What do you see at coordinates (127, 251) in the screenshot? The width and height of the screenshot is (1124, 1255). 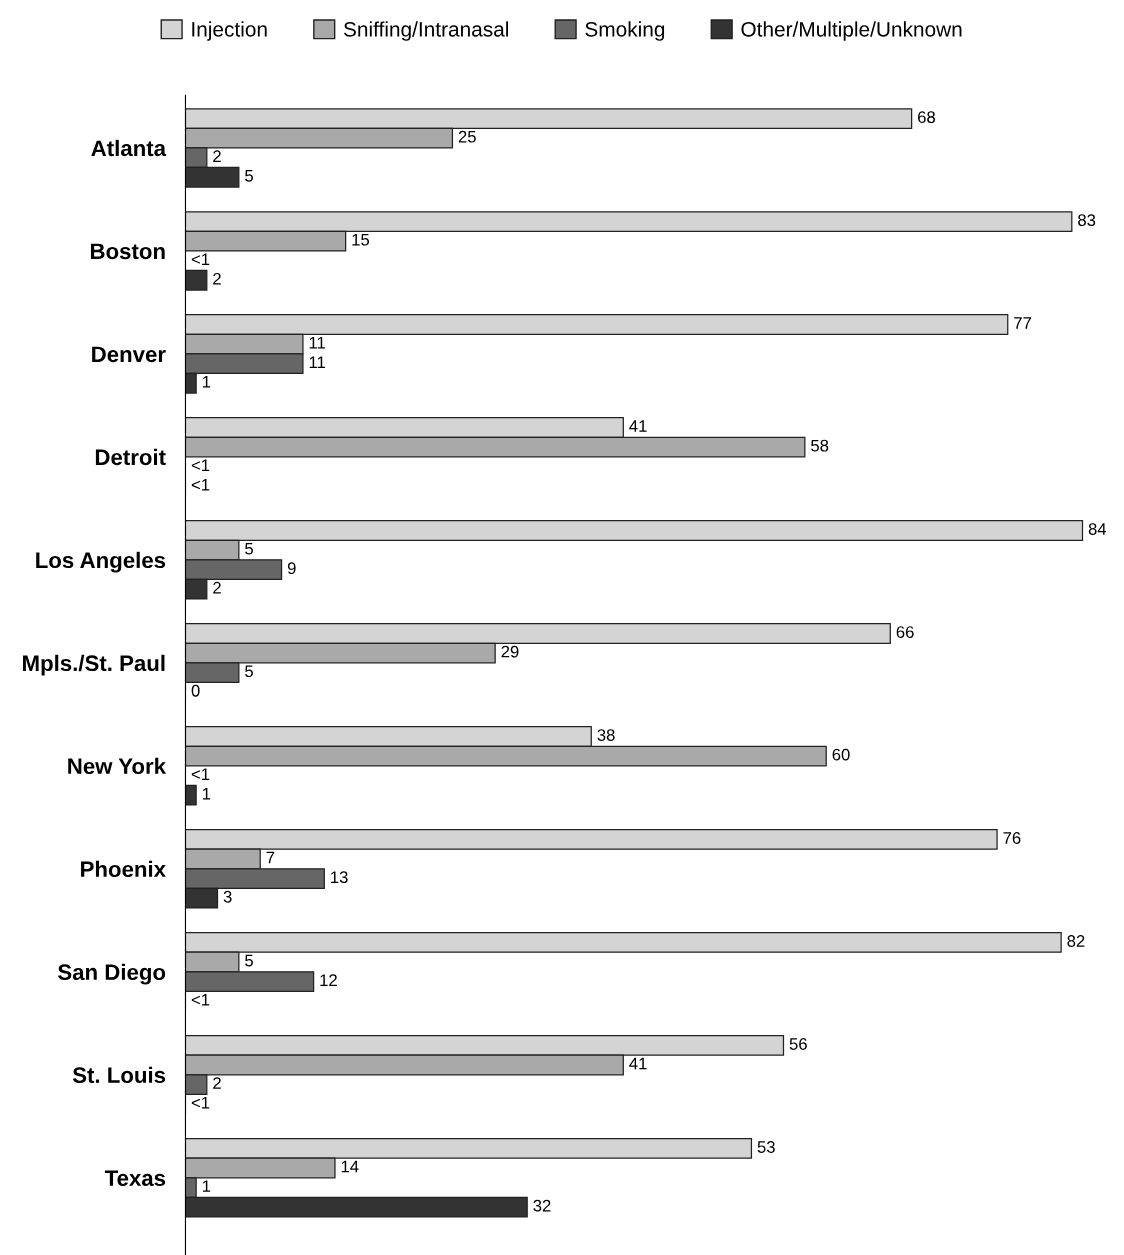 I see `y-tick-label: Boston` at bounding box center [127, 251].